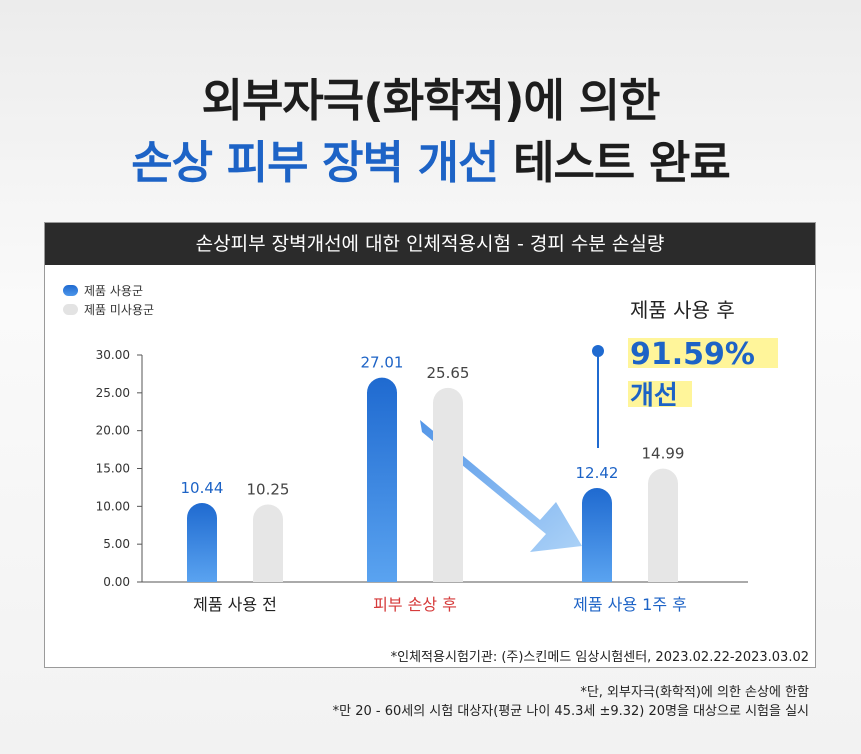  Describe the element at coordinates (116, 544) in the screenshot. I see `y-tick-label: 5.00` at that location.